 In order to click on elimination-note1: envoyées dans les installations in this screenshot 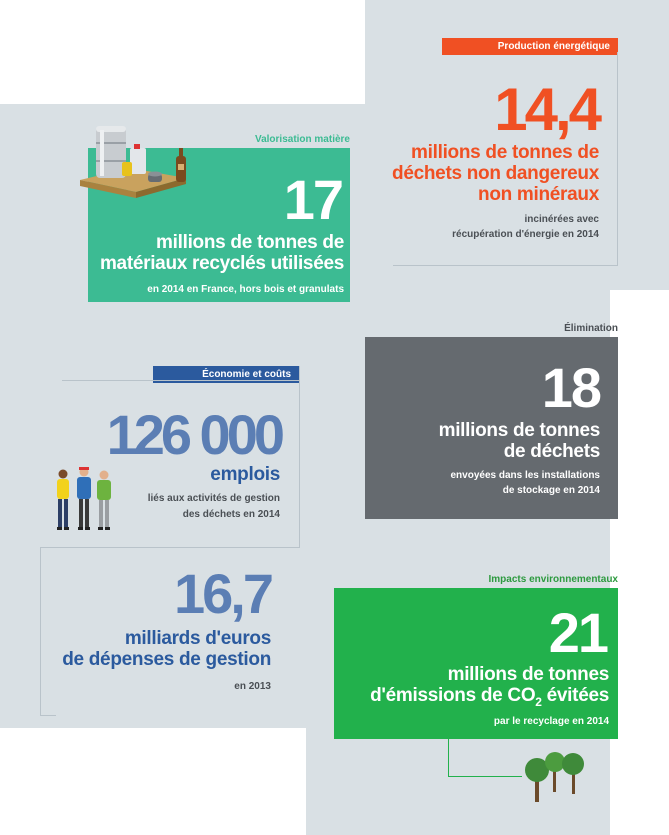, I will do `click(525, 475)`.